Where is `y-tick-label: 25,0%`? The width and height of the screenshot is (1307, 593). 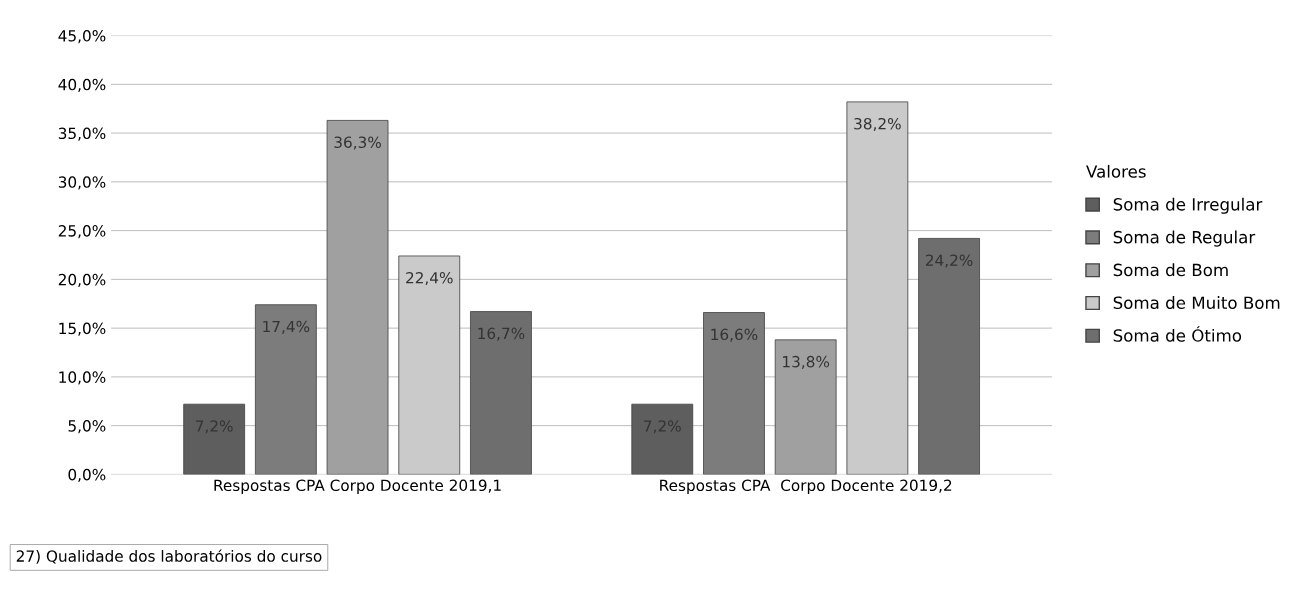 y-tick-label: 25,0% is located at coordinates (82, 232).